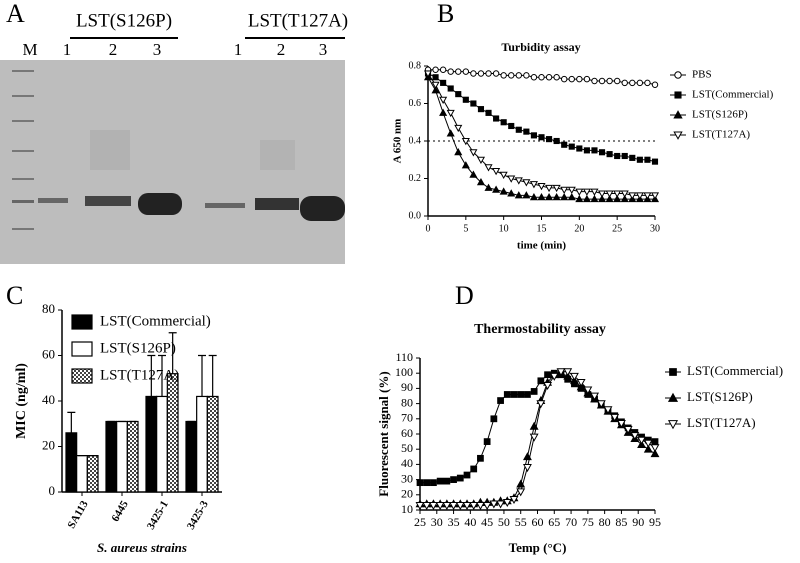 This screenshot has width=800, height=563. Describe the element at coordinates (407, 509) in the screenshot. I see `y-tick-label: 10` at that location.